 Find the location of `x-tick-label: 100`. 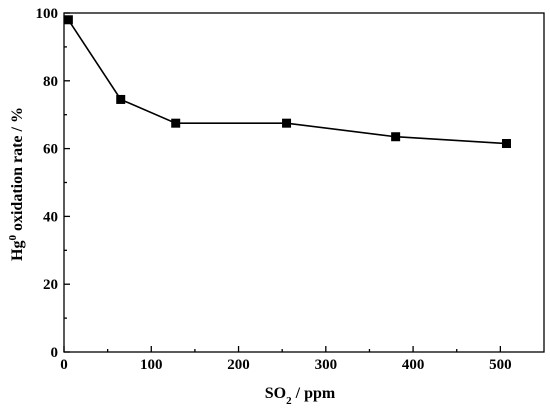

x-tick-label: 100 is located at coordinates (151, 365).